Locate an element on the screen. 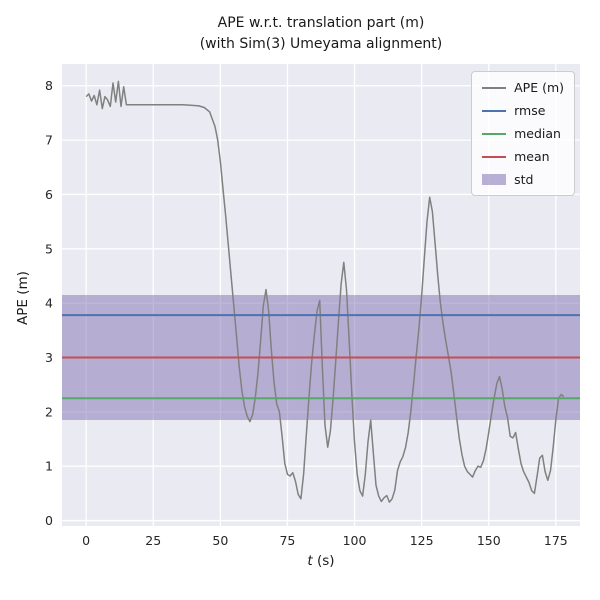 The height and width of the screenshot is (600, 600). svg-text: 4 is located at coordinates (49, 303).